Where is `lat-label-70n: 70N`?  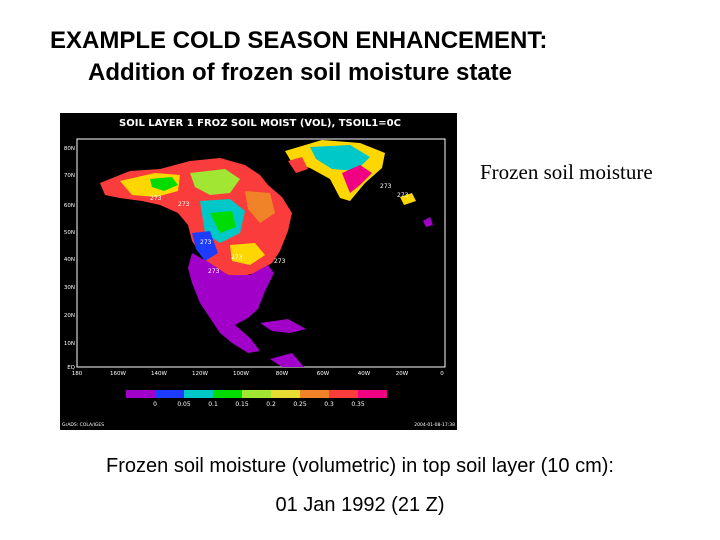 lat-label-70n: 70N is located at coordinates (69, 176).